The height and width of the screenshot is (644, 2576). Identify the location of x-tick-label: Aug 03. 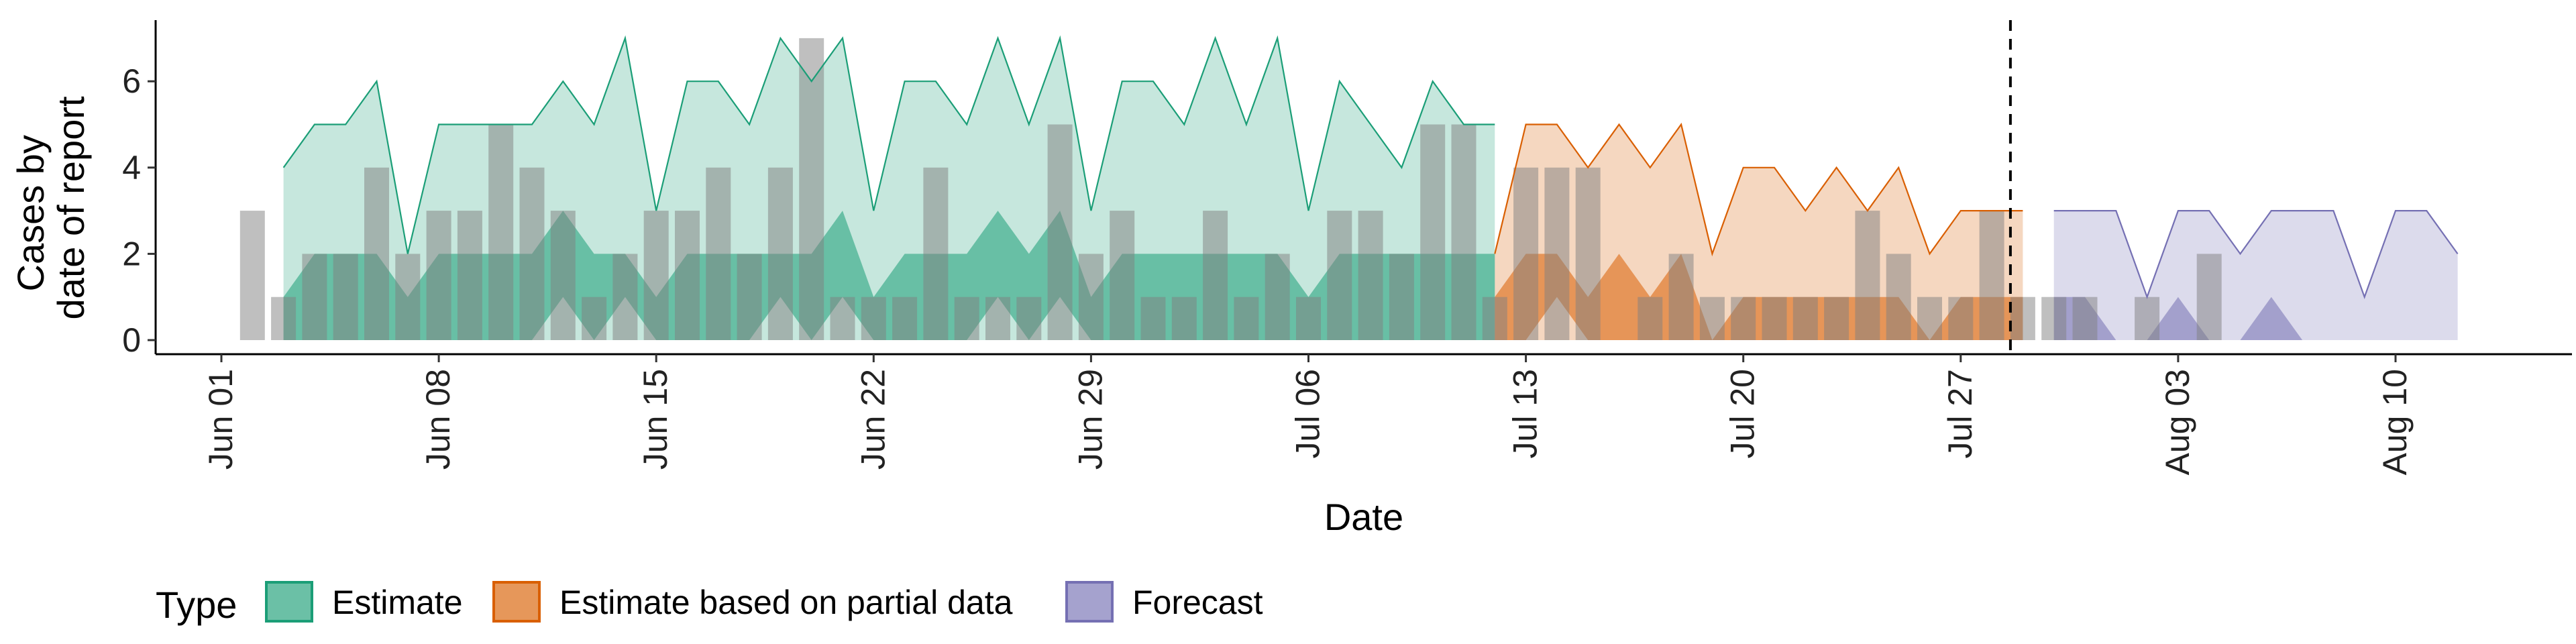
(2177, 422).